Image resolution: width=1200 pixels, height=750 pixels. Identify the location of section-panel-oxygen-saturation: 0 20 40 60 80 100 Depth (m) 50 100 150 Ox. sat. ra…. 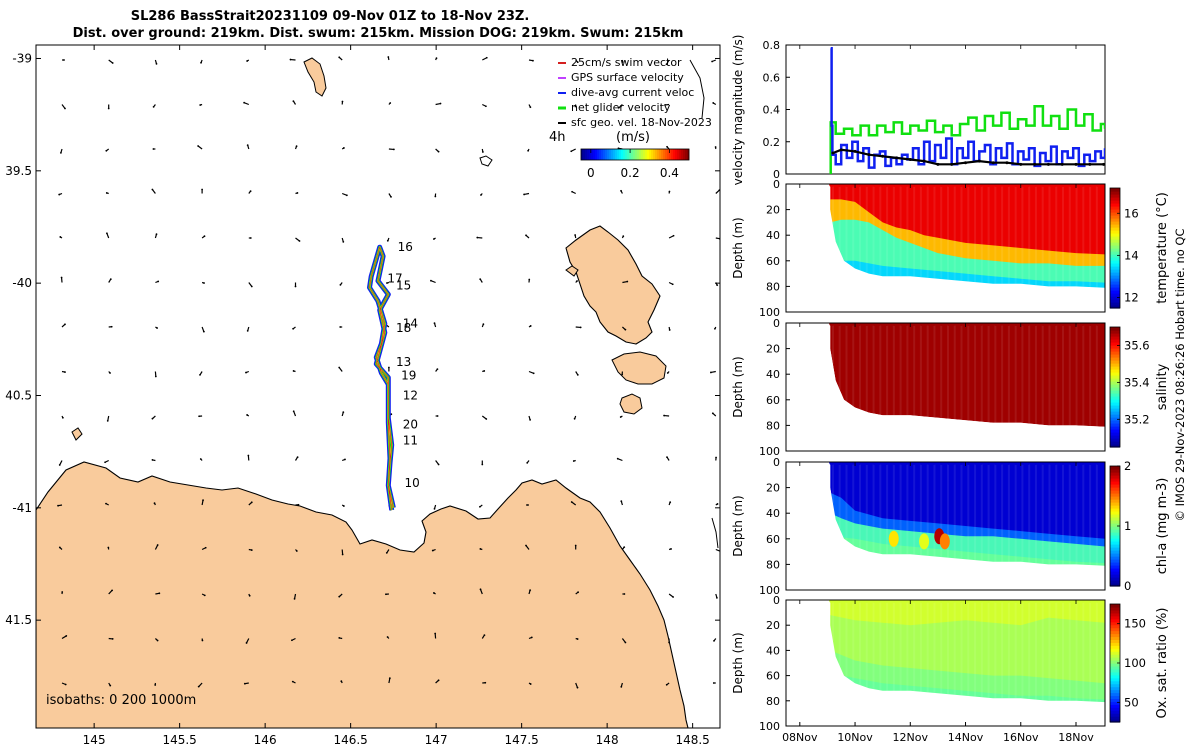
(950, 663).